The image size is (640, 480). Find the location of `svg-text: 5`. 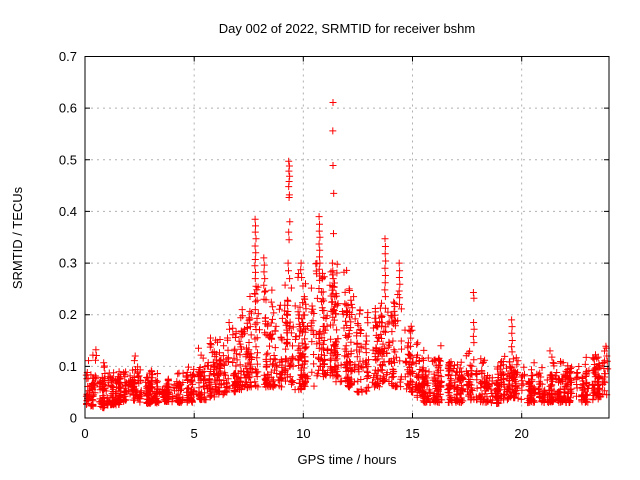

svg-text: 5 is located at coordinates (194, 433).